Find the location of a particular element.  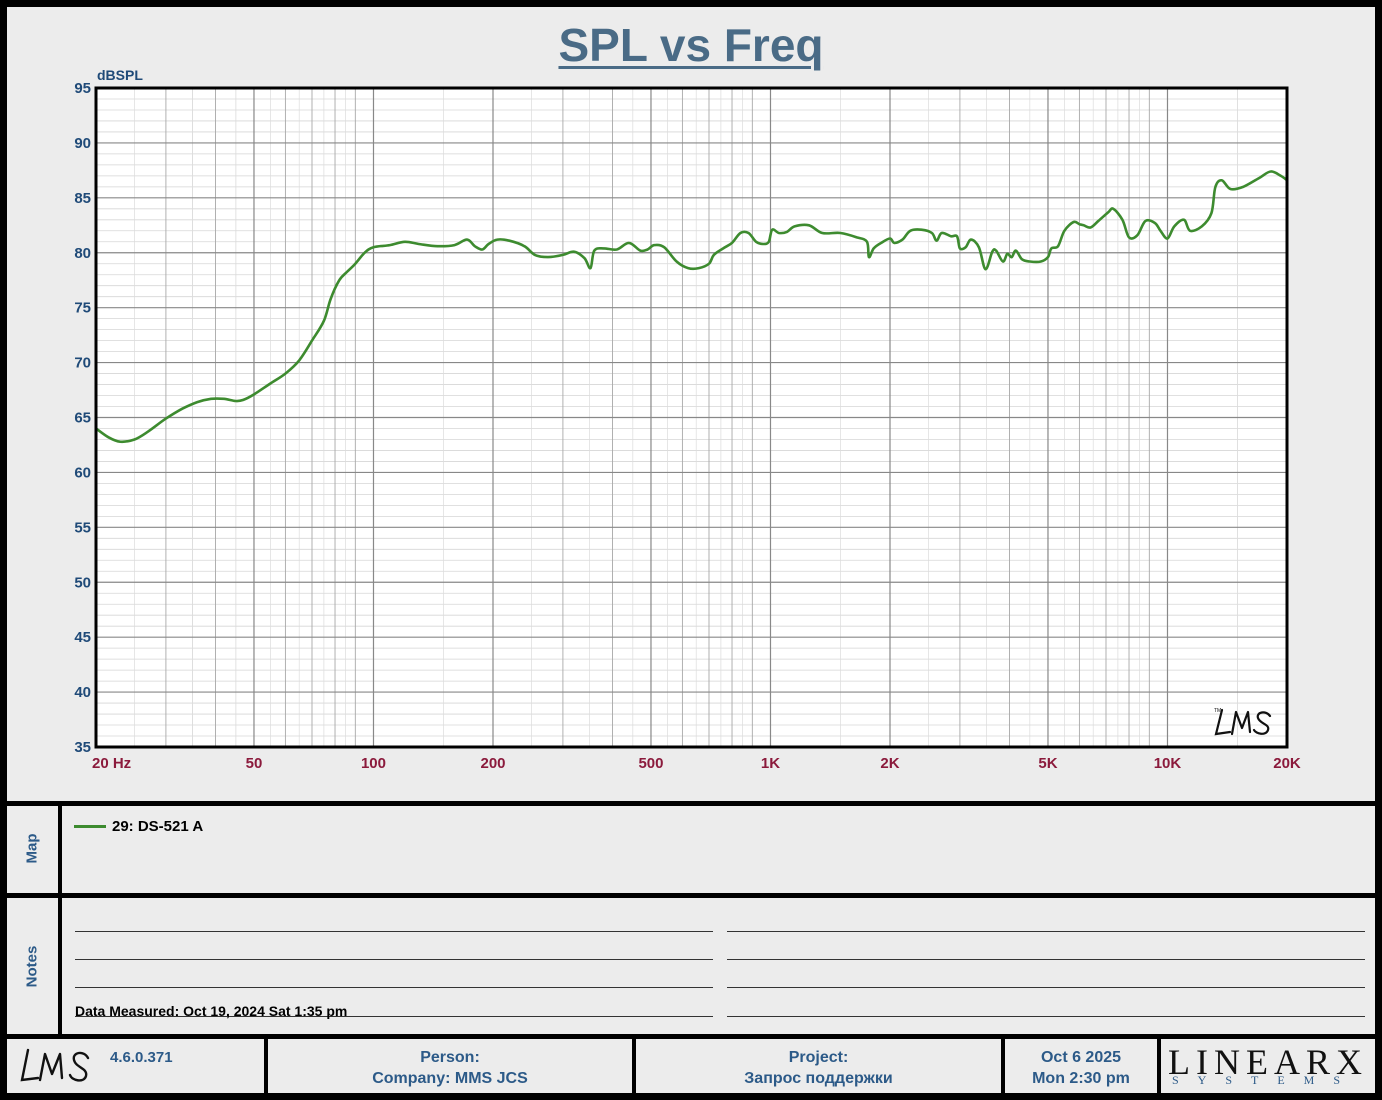

project-label: Project: is located at coordinates (818, 1057).